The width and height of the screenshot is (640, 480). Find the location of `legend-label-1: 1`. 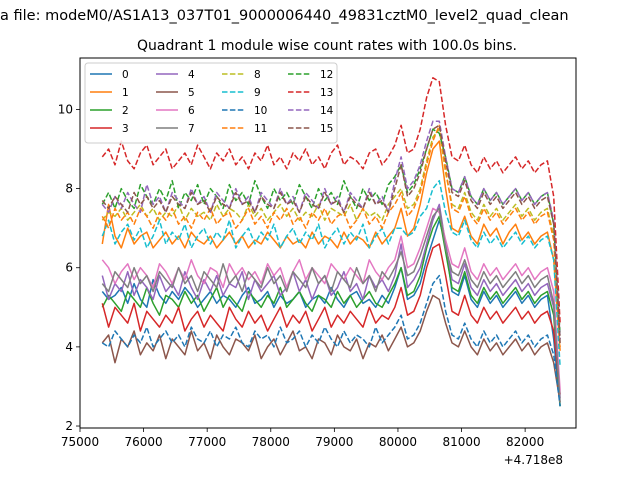

legend-label-1: 1 is located at coordinates (125, 93).